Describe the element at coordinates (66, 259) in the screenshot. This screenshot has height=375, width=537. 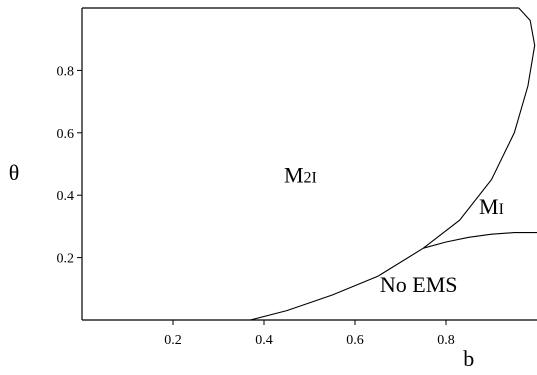
I see `y-tick-label: 0.2` at that location.